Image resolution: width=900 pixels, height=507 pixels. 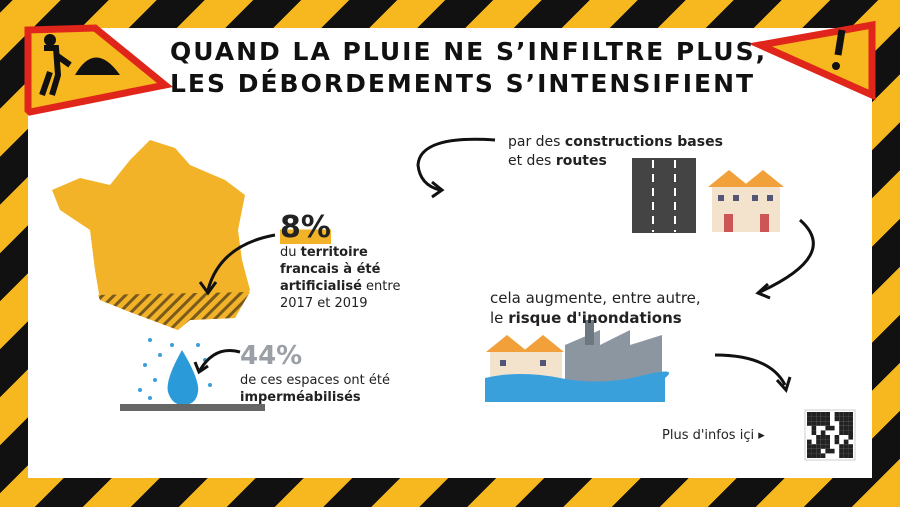 I want to click on stat-line: francais à été, so click(x=330, y=269).